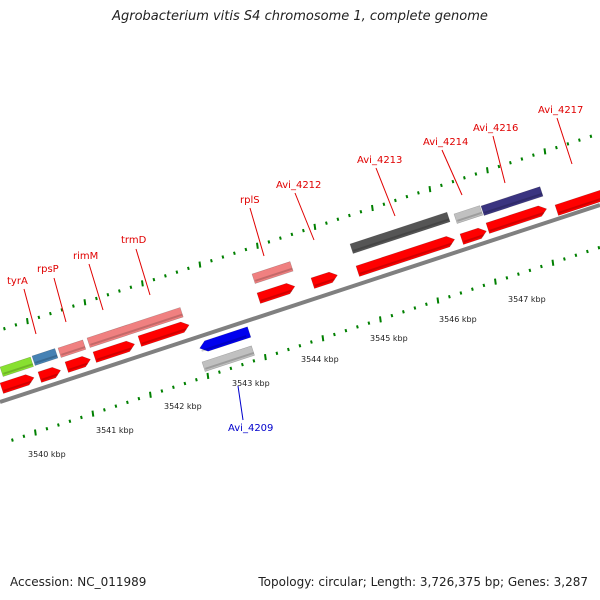 The image size is (600, 600). What do you see at coordinates (17, 281) in the screenshot?
I see `gene-label-tyra: tyrA` at bounding box center [17, 281].